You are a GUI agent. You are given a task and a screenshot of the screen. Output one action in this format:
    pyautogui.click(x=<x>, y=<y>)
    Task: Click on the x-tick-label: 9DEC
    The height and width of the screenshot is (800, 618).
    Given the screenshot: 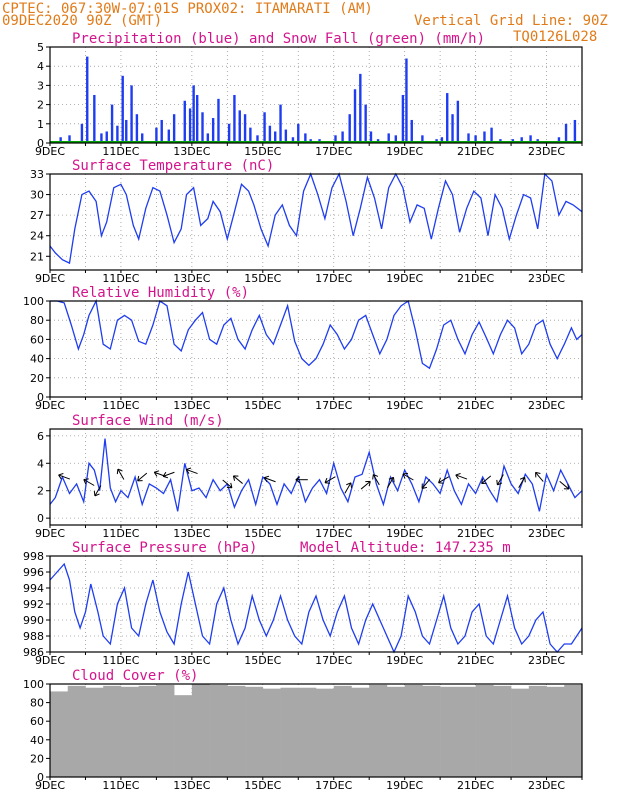 What is the action you would take?
    pyautogui.click(x=50, y=405)
    